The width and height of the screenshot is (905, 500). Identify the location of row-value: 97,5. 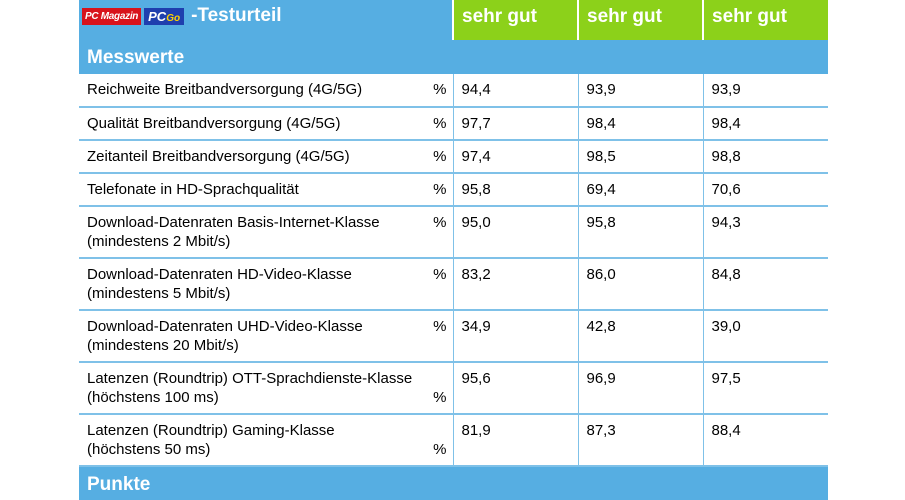
(765, 388).